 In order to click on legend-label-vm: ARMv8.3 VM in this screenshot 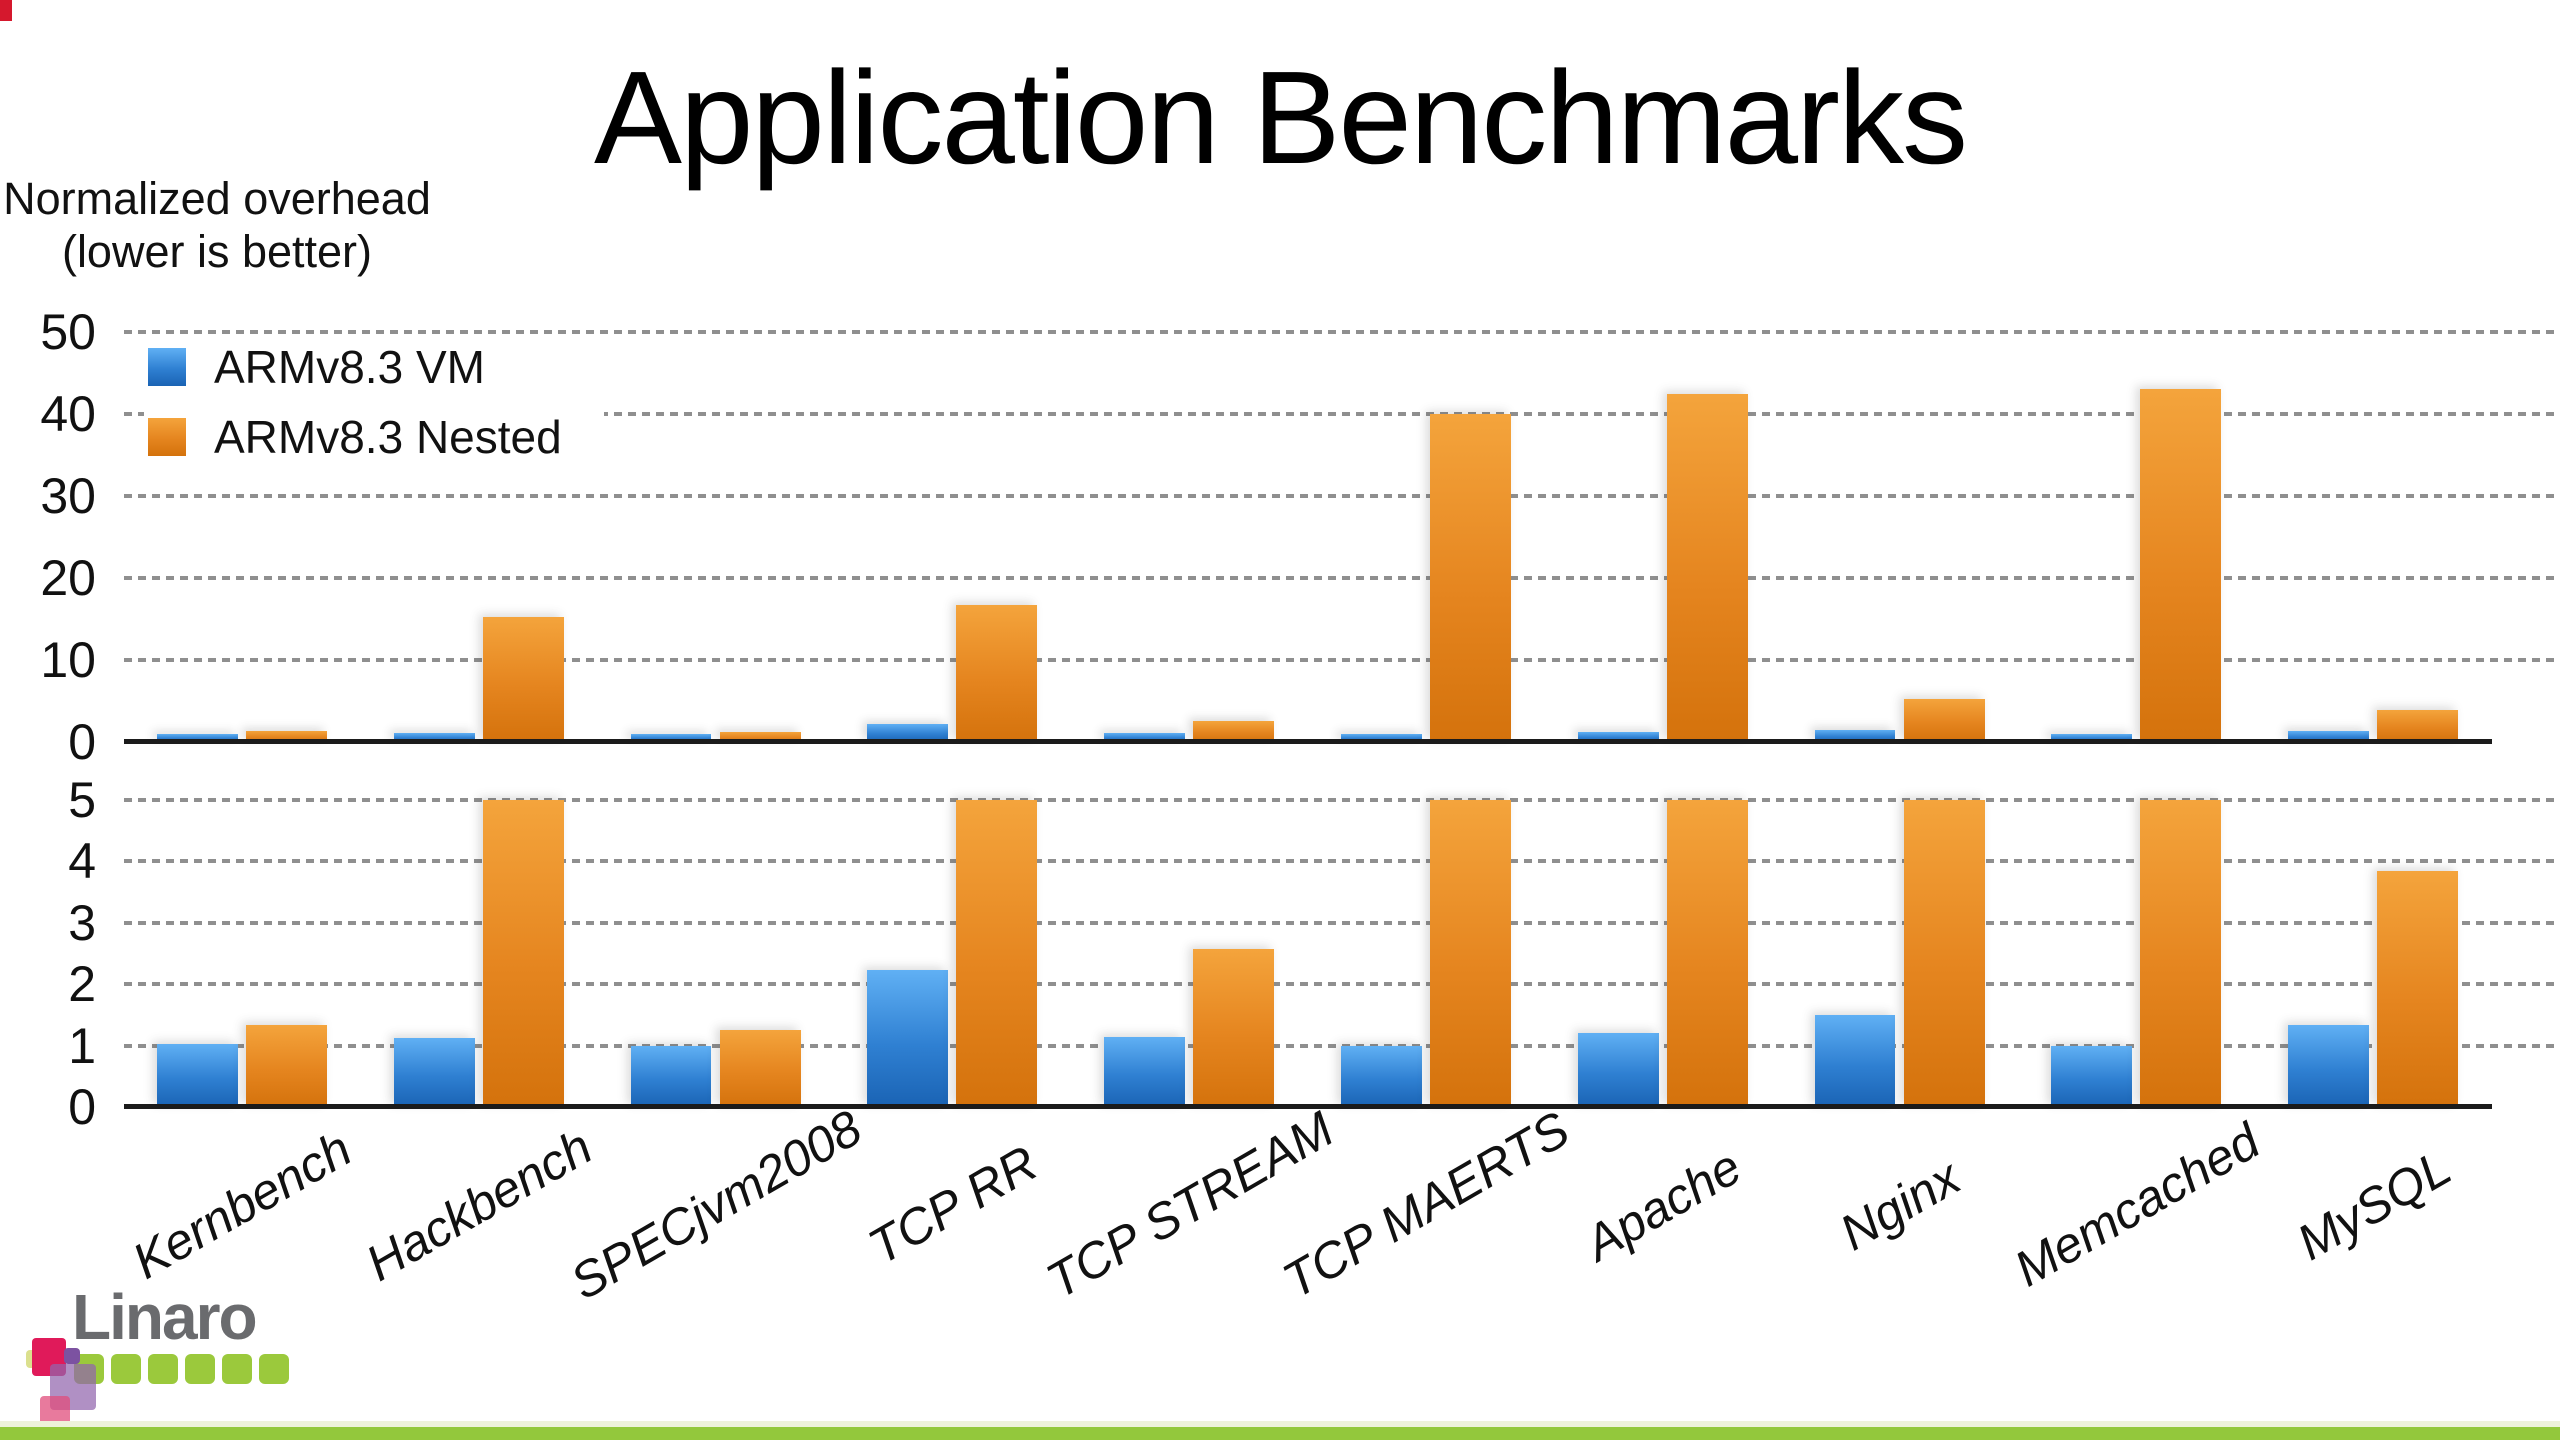, I will do `click(349, 367)`.